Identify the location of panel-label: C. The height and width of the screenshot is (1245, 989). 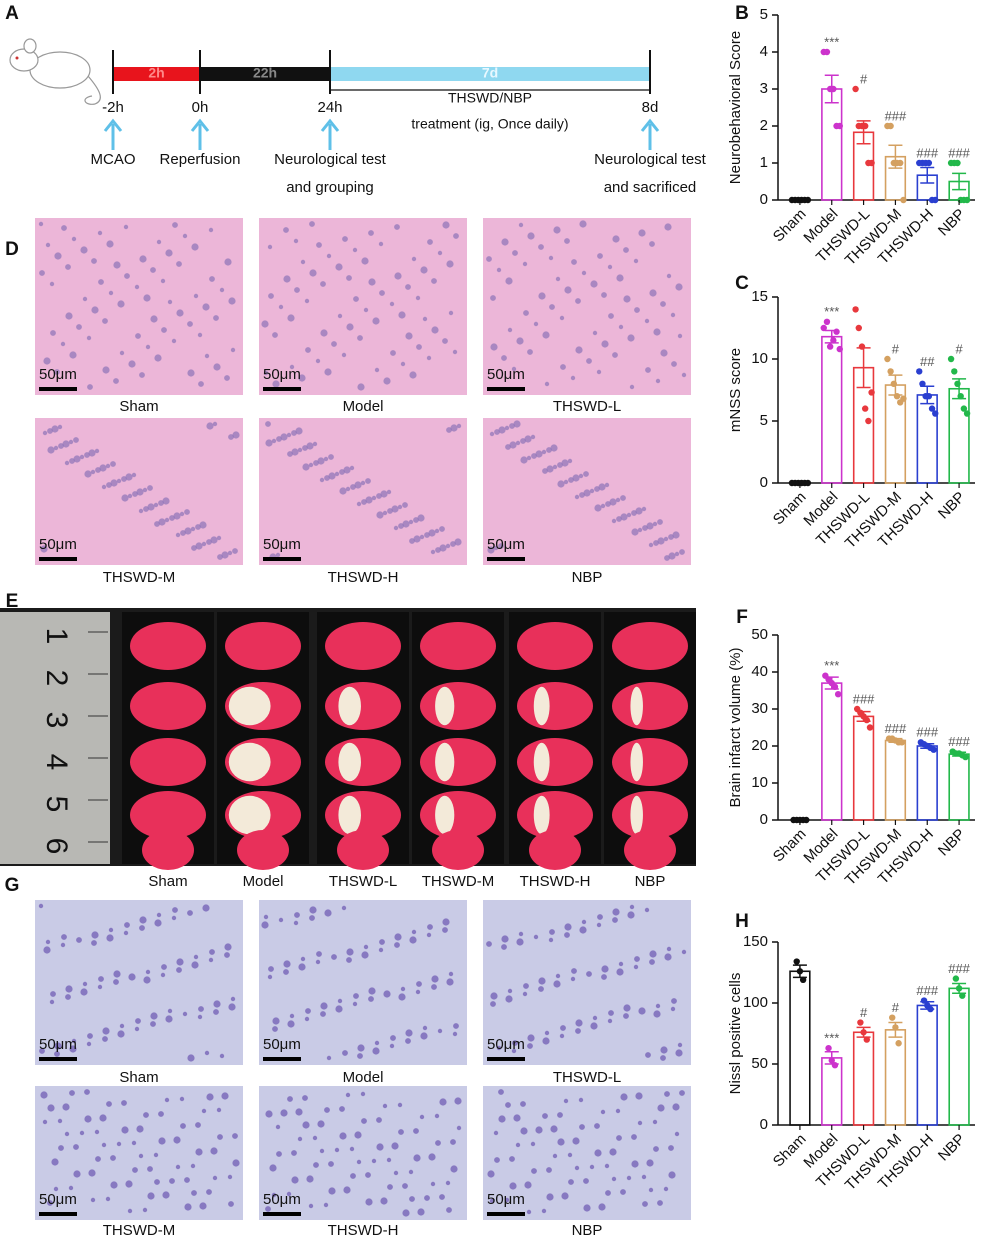
(742, 283).